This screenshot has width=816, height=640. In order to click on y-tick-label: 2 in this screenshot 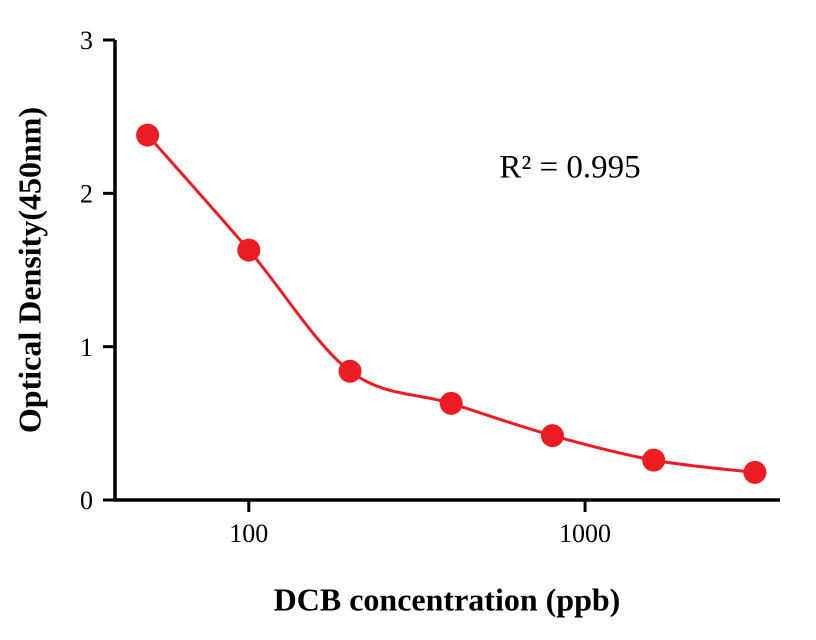, I will do `click(86, 193)`.